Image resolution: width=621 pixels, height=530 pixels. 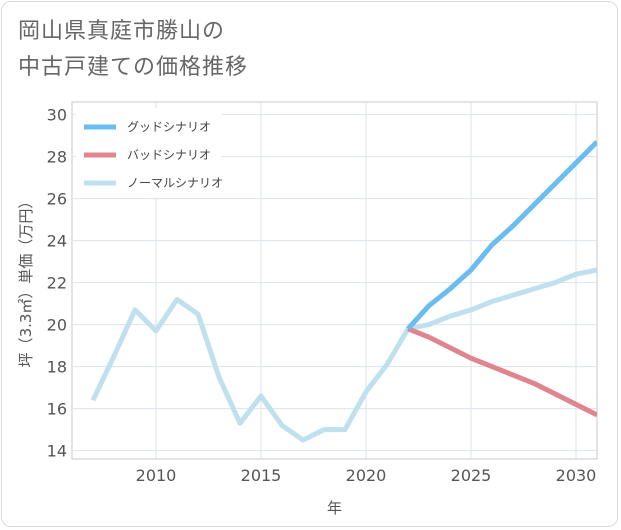 I want to click on chart-title-line-2: 中古戸建ての価格推移, so click(x=133, y=67).